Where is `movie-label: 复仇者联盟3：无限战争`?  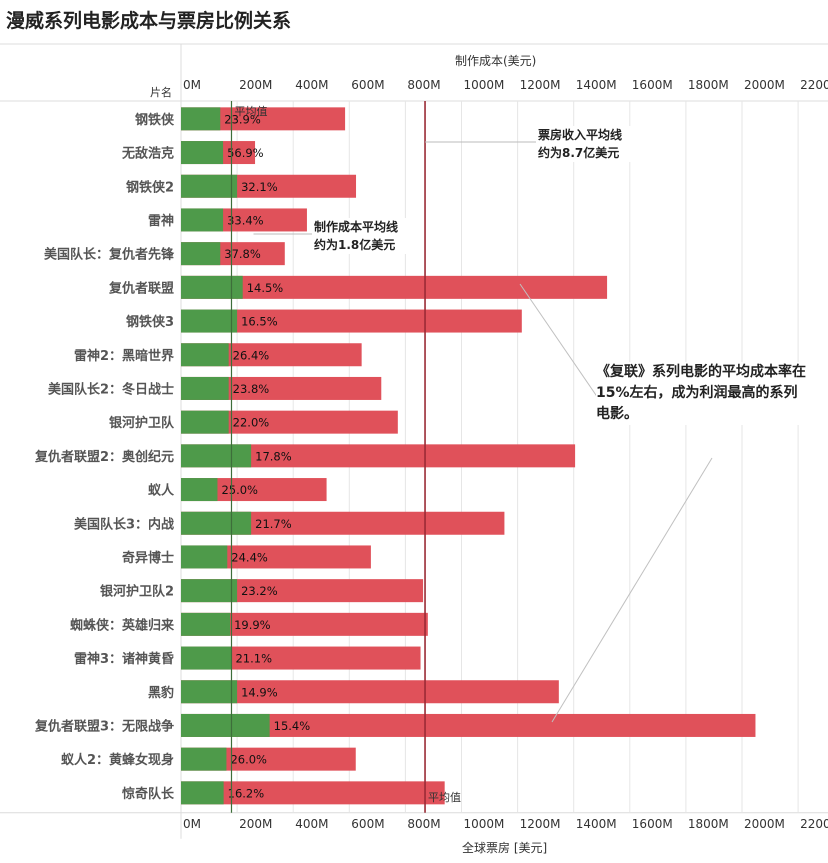 movie-label: 复仇者联盟3：无限战争 is located at coordinates (104, 726).